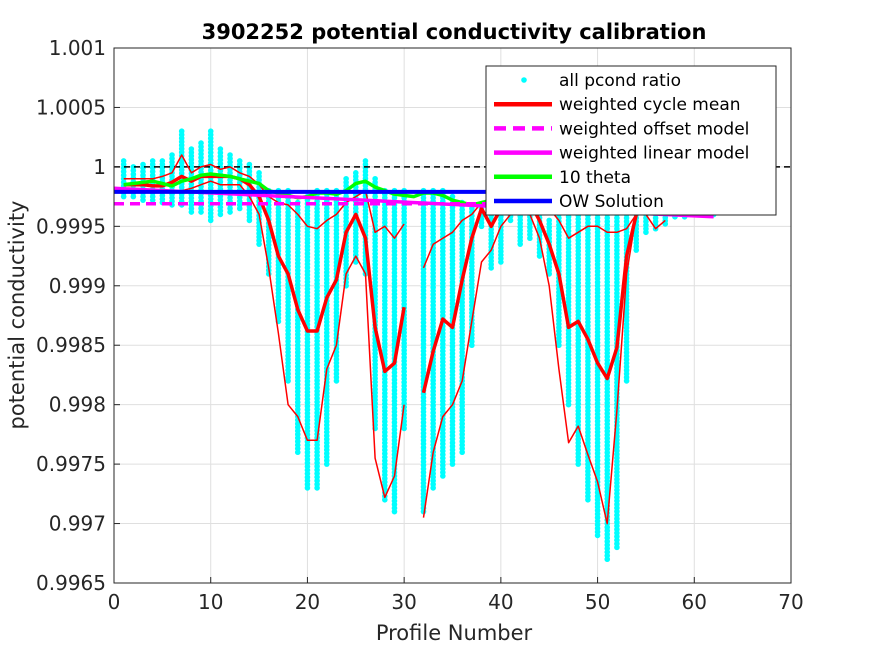 The height and width of the screenshot is (656, 875). I want to click on x-axis-label: Profile Number, so click(454, 633).